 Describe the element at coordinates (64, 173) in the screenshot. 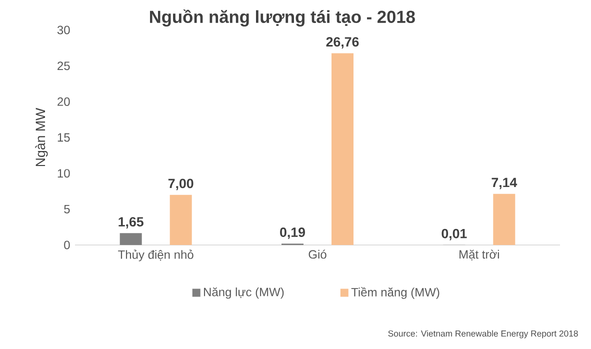

I see `y-tick-label: 10` at that location.